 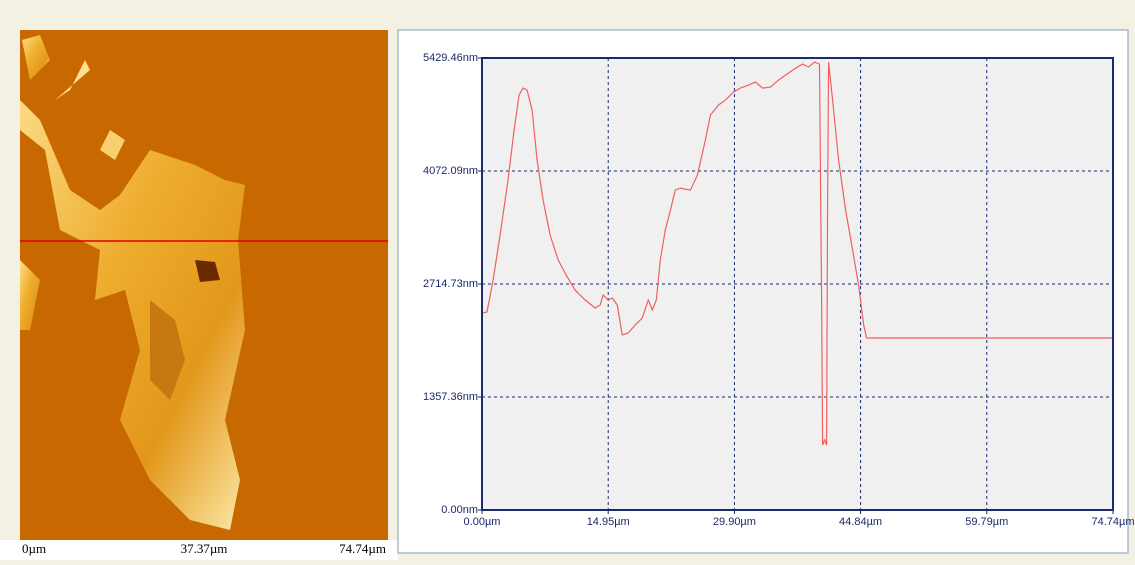 What do you see at coordinates (608, 522) in the screenshot?
I see `x-tick-label: 14.95µm` at bounding box center [608, 522].